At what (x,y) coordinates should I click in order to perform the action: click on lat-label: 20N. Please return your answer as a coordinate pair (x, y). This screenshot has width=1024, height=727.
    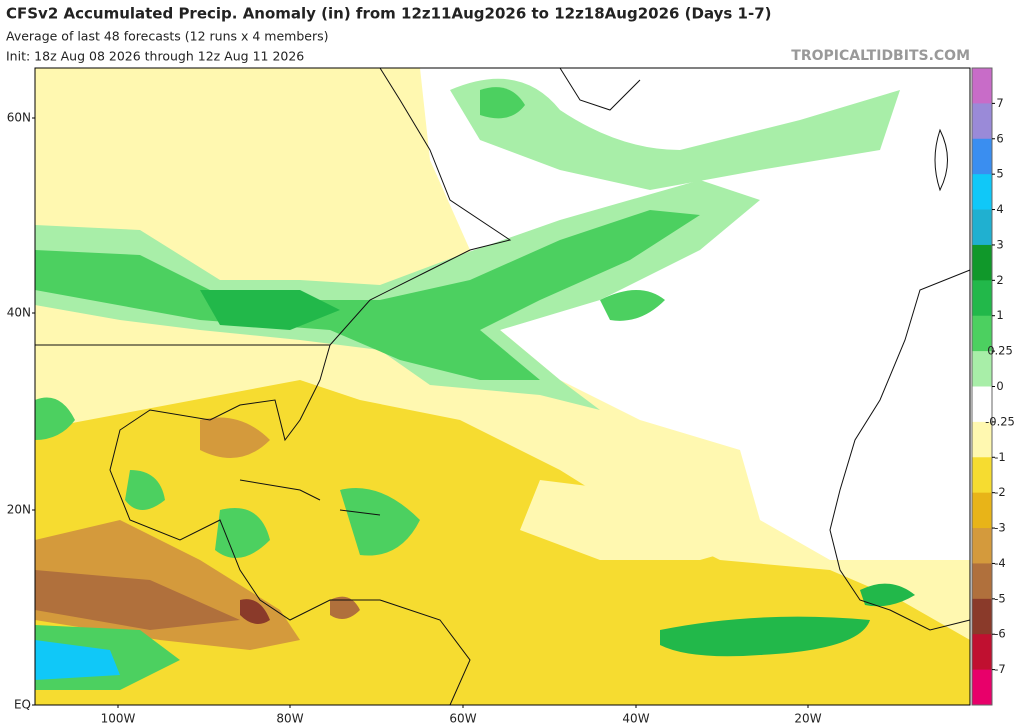
    Looking at the image, I should click on (19, 510).